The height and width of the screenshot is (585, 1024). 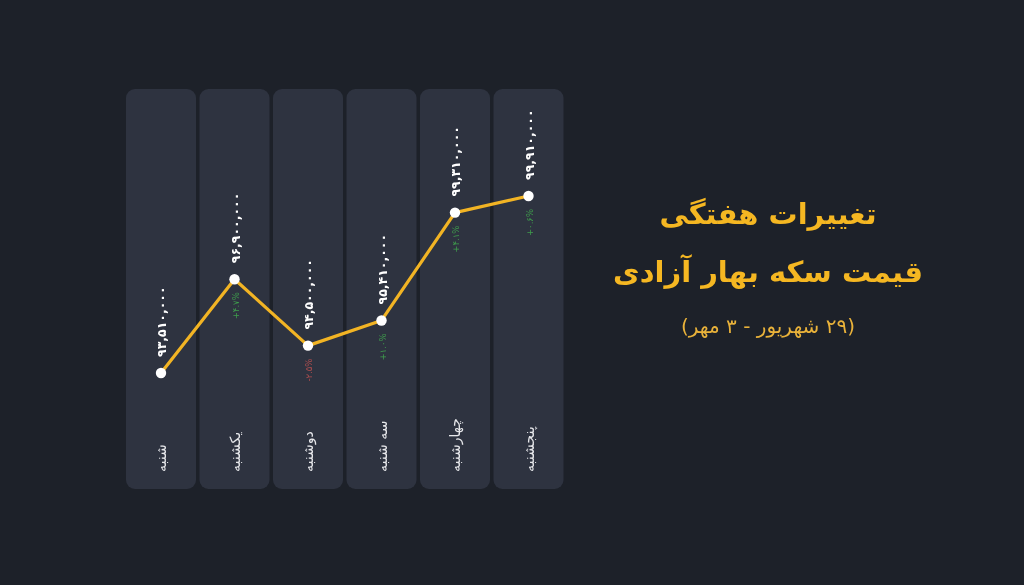 I want to click on annotation: +۴.۱%, so click(x=456, y=239).